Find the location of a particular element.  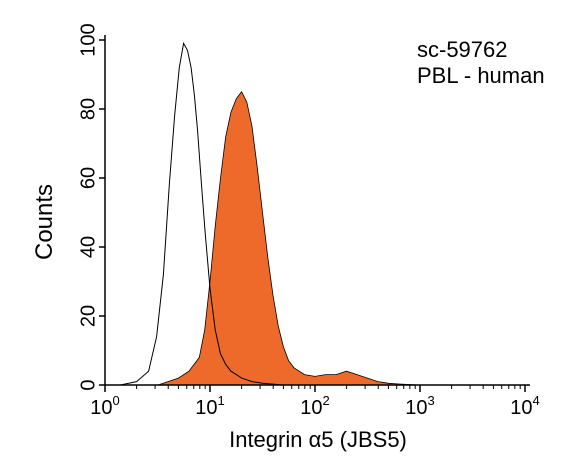

x-tick-label: 10³ is located at coordinates (419, 406).